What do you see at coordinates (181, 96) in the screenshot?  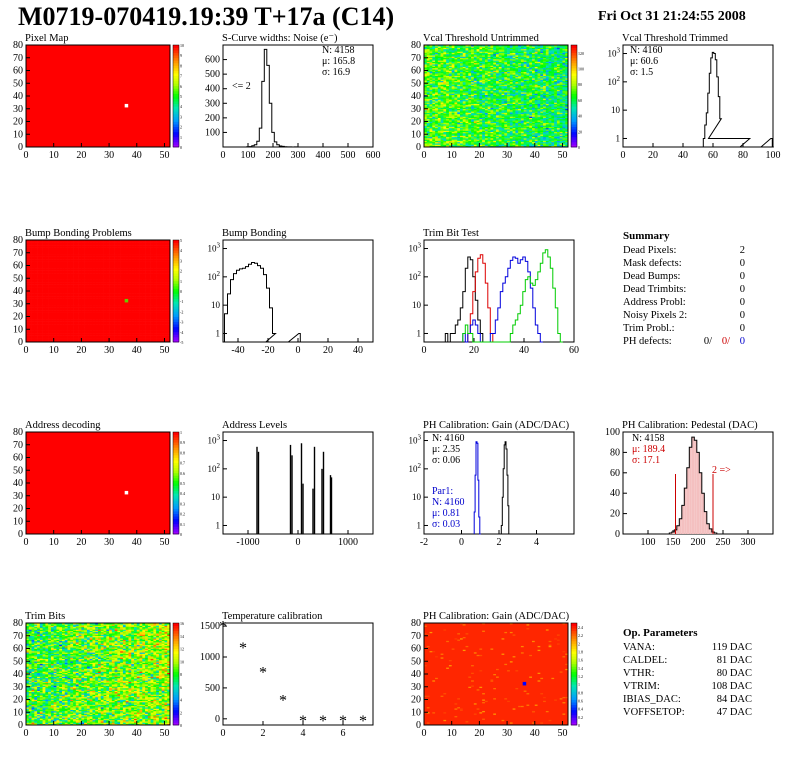 I see `colorbar-tick-label: 5` at bounding box center [181, 96].